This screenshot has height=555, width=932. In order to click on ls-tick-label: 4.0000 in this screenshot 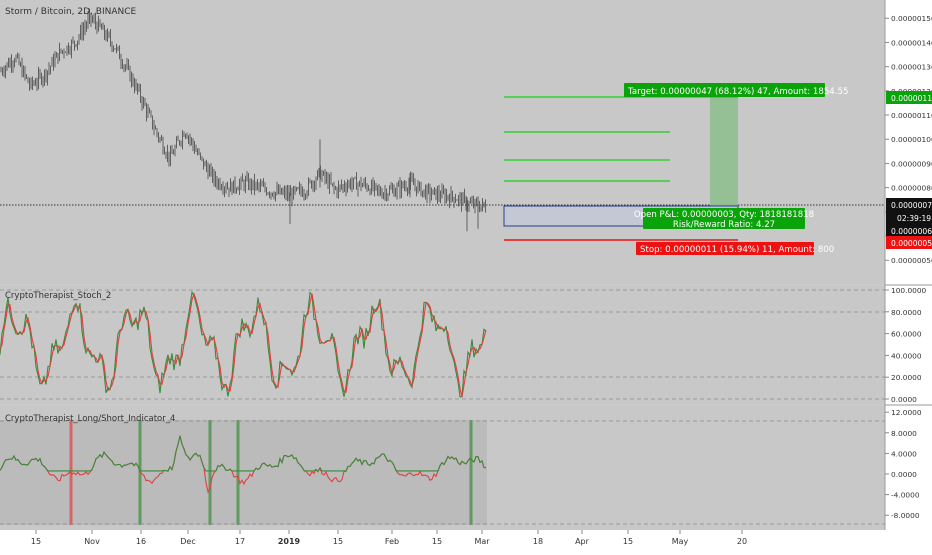, I will do `click(904, 453)`.